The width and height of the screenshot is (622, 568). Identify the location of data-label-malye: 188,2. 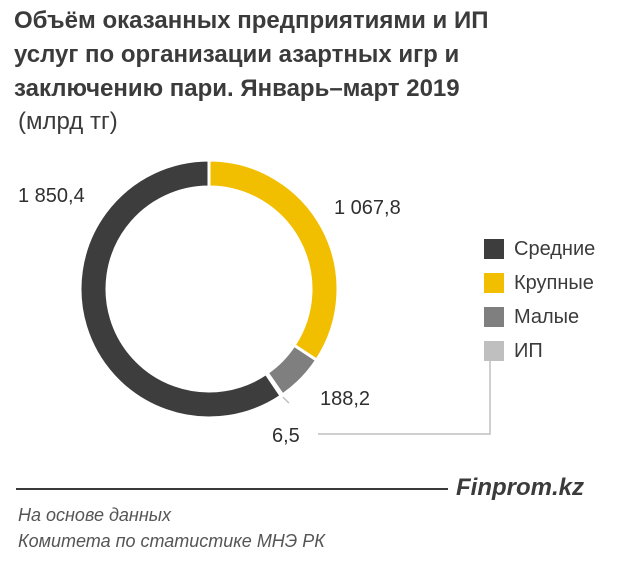
(345, 399).